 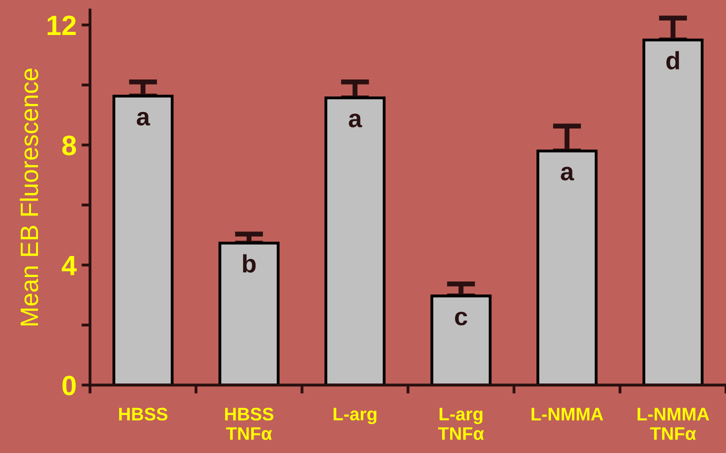 What do you see at coordinates (568, 414) in the screenshot?
I see `x-tick-label: L-NMMA` at bounding box center [568, 414].